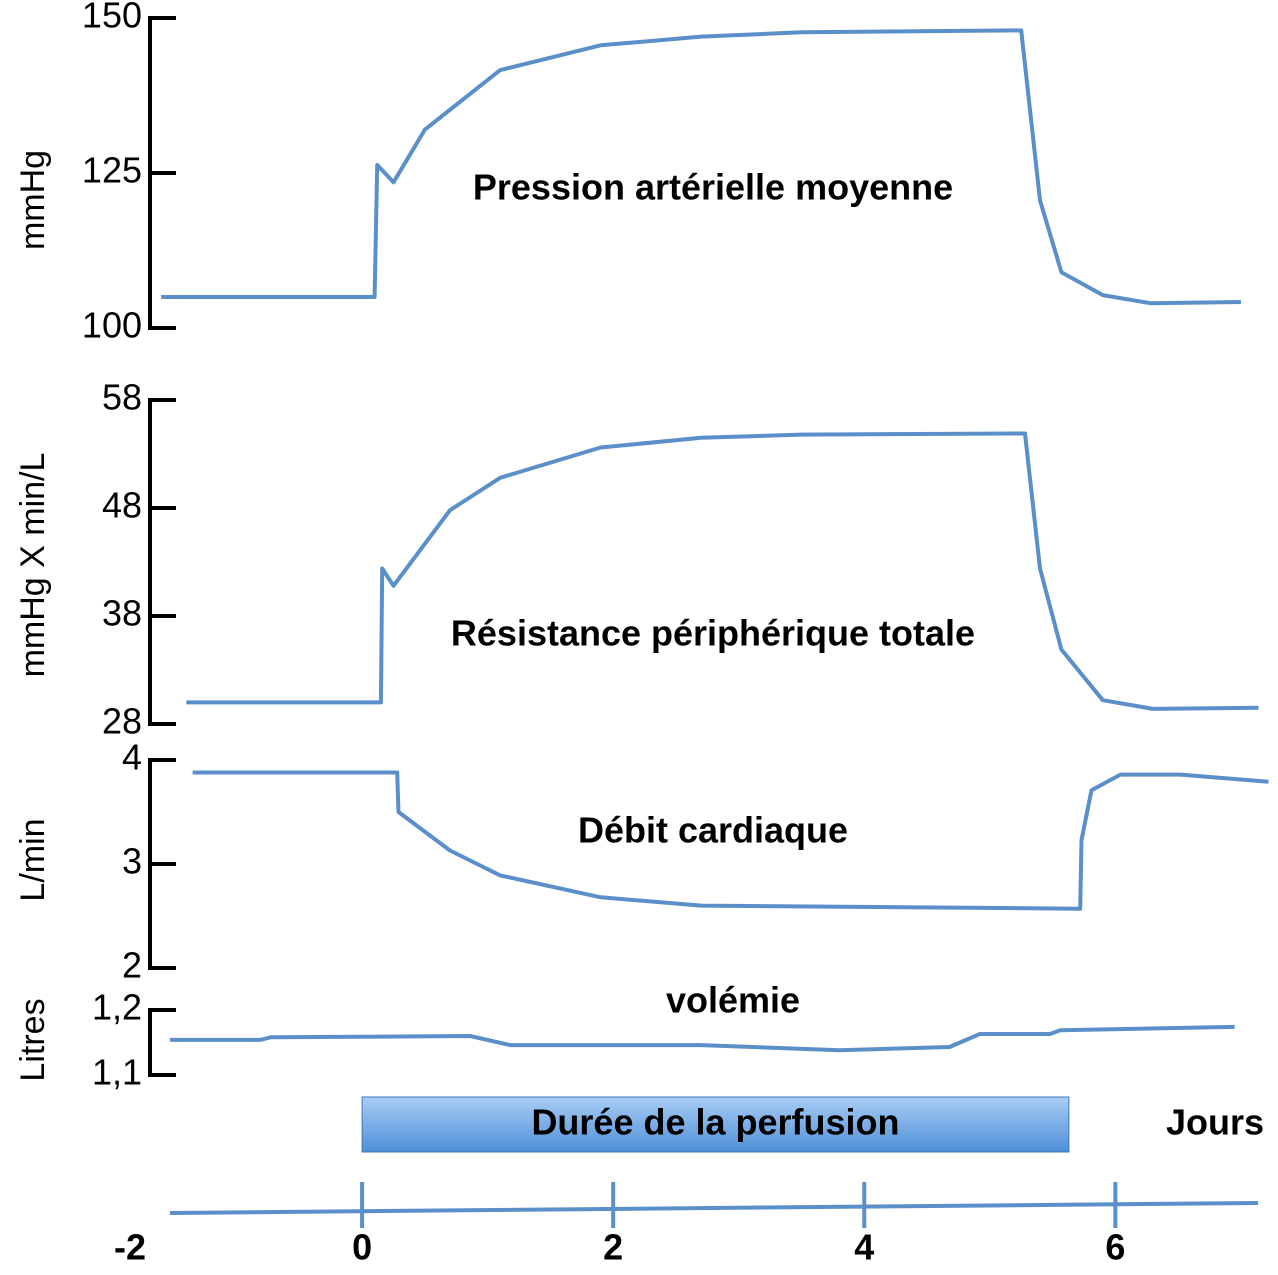 This screenshot has height=1275, width=1278. I want to click on y-tick-label: 28, so click(122, 721).